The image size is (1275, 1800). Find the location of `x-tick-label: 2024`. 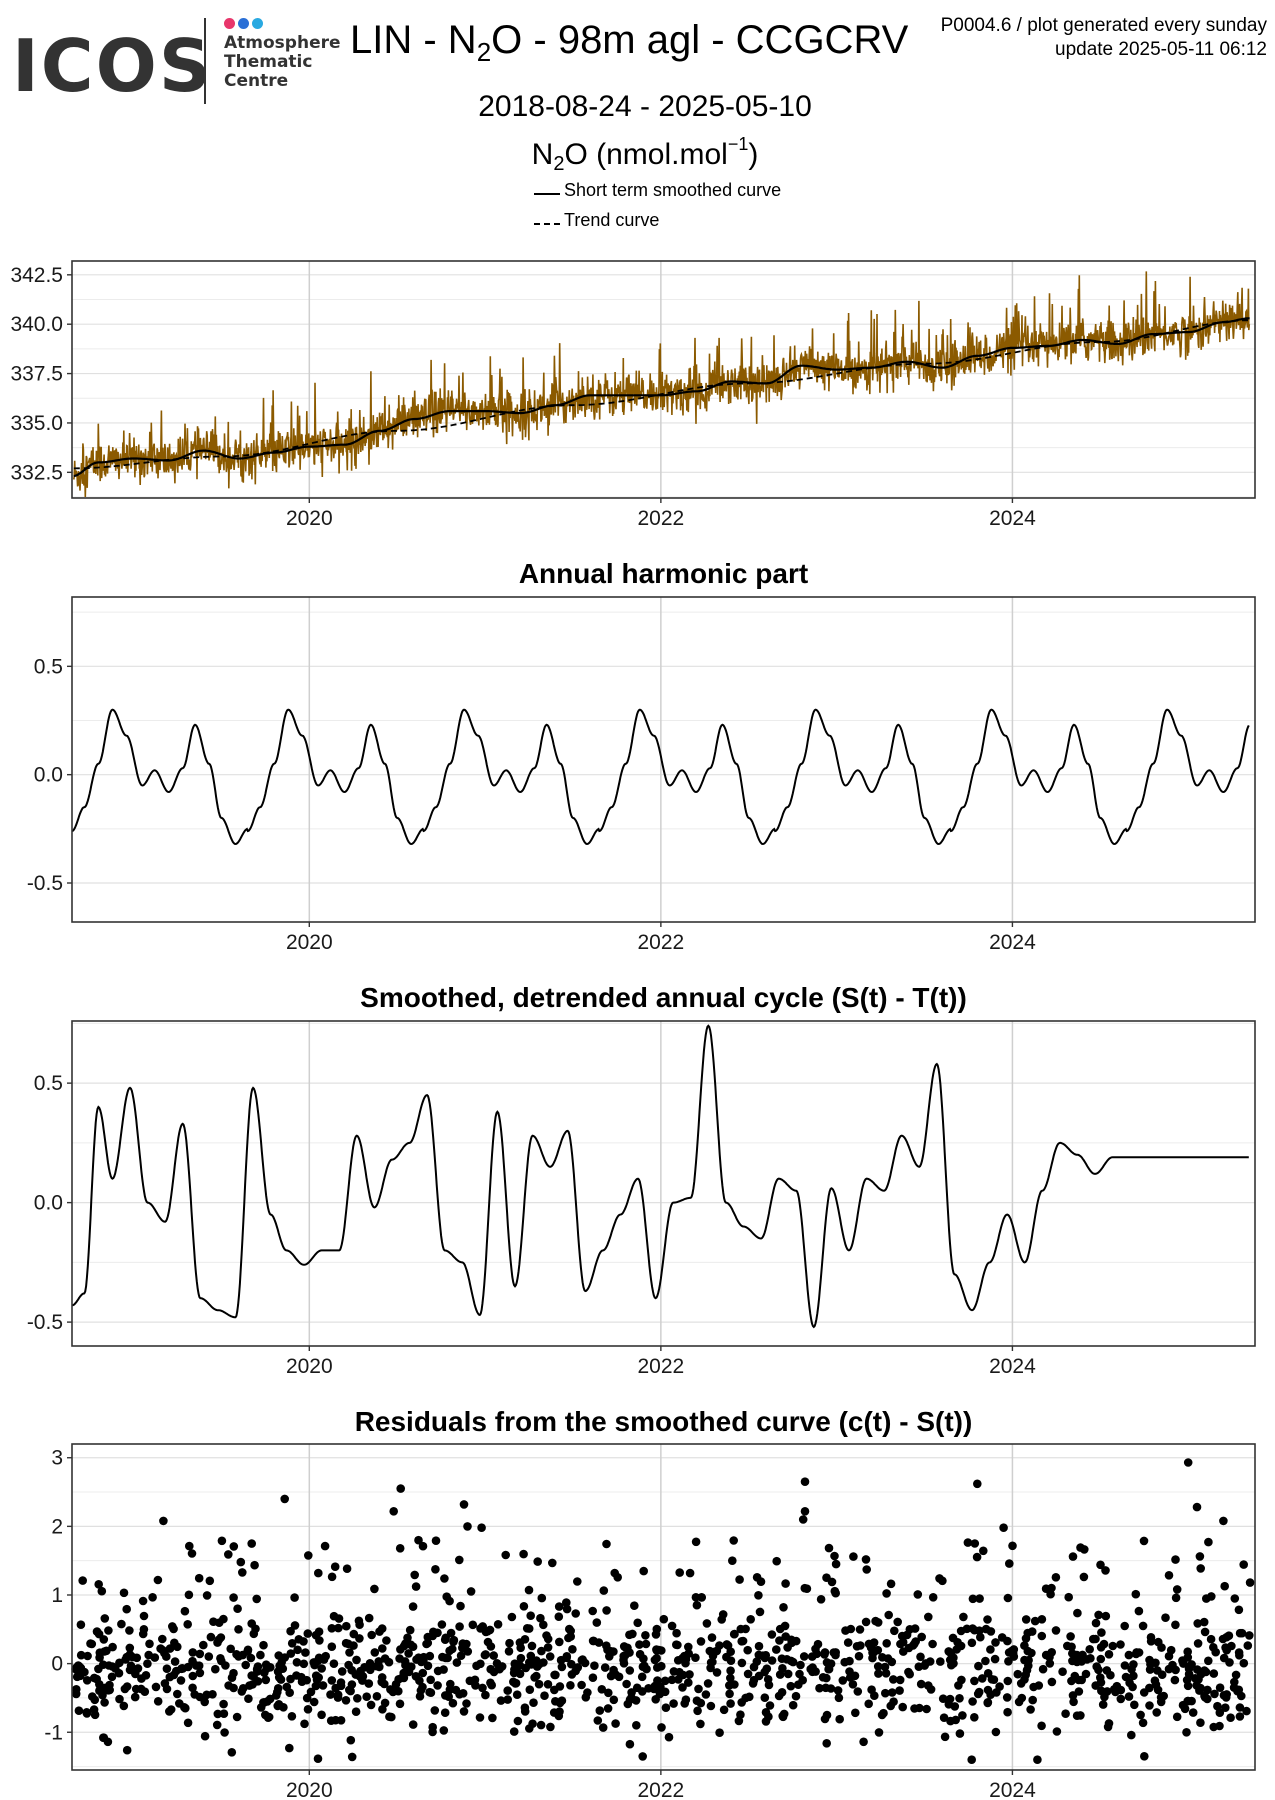

x-tick-label: 2024 is located at coordinates (1012, 1366).